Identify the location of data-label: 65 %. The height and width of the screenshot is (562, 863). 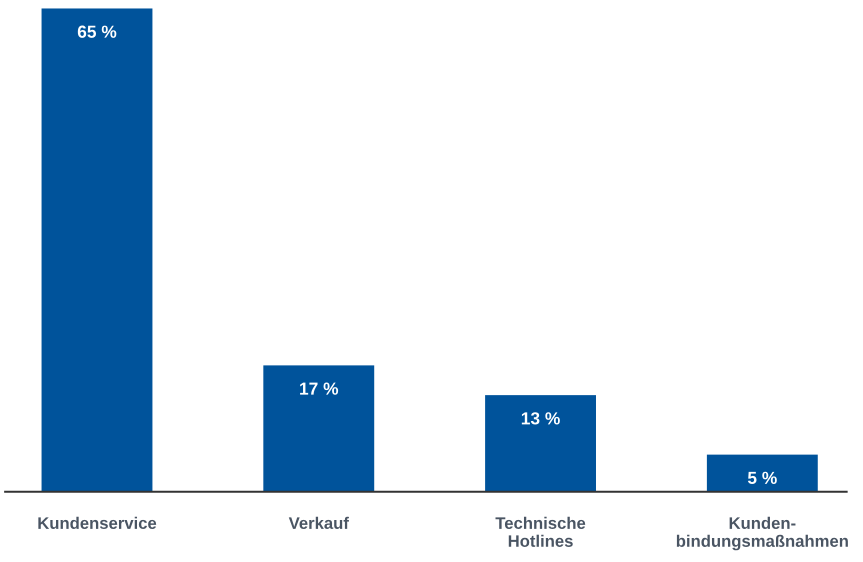
(97, 32).